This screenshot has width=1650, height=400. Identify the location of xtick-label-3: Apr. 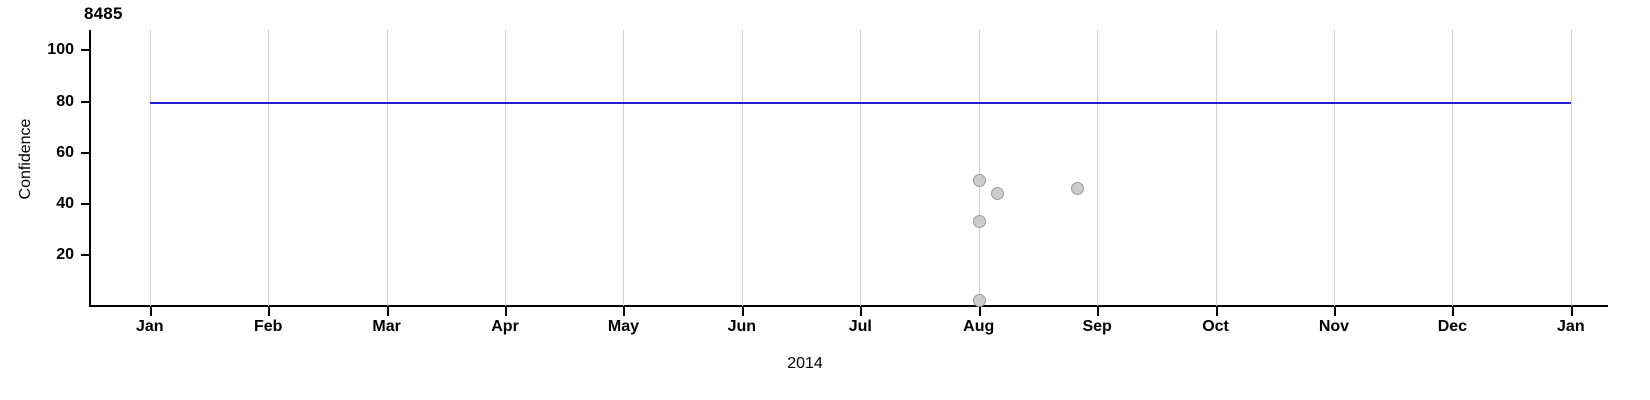
(505, 326).